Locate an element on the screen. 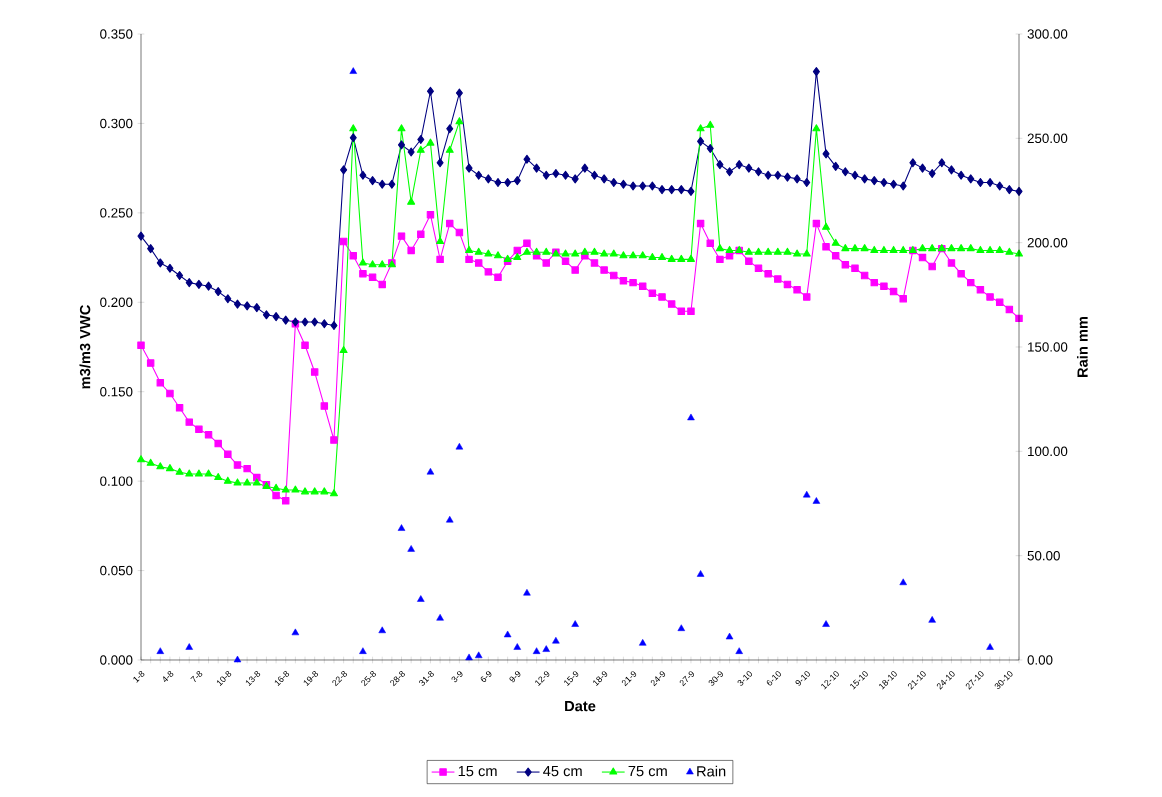  legend-label: Rain is located at coordinates (711, 771).